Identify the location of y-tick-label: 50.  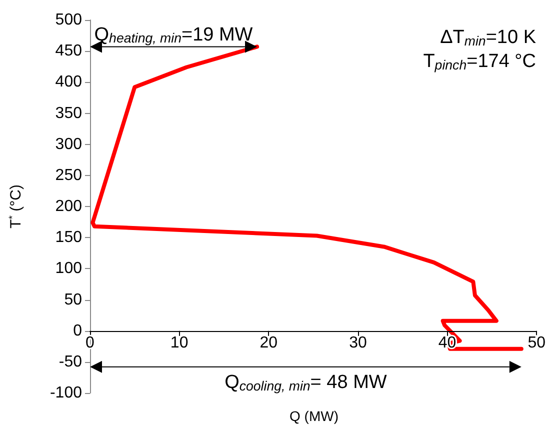
(73, 299).